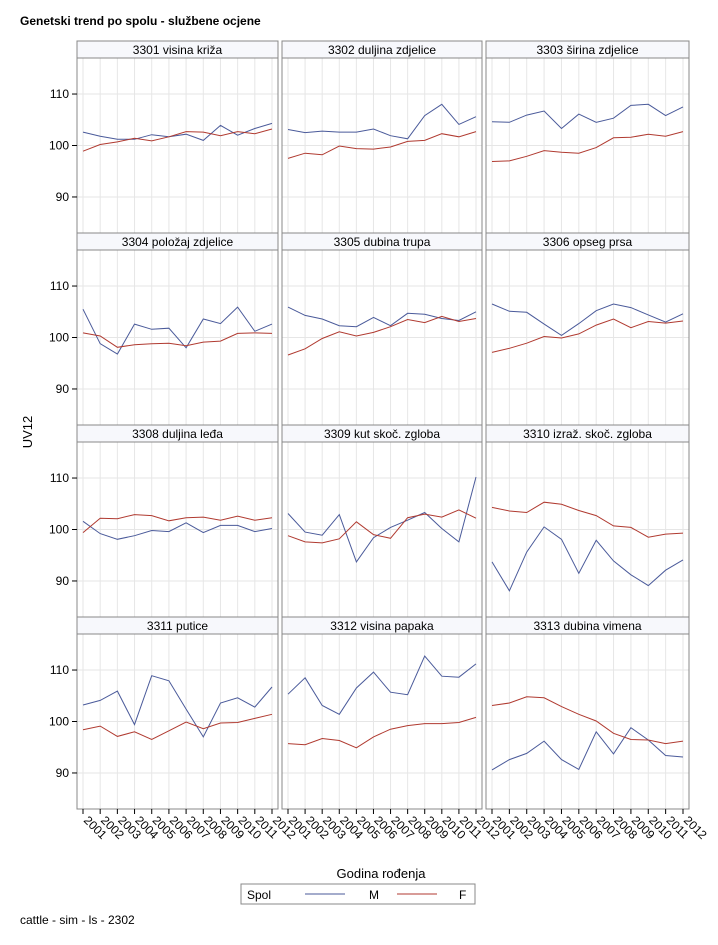 Image resolution: width=718 pixels, height=945 pixels. What do you see at coordinates (587, 50) in the screenshot?
I see `panel-title: 3303 širina zdjelice` at bounding box center [587, 50].